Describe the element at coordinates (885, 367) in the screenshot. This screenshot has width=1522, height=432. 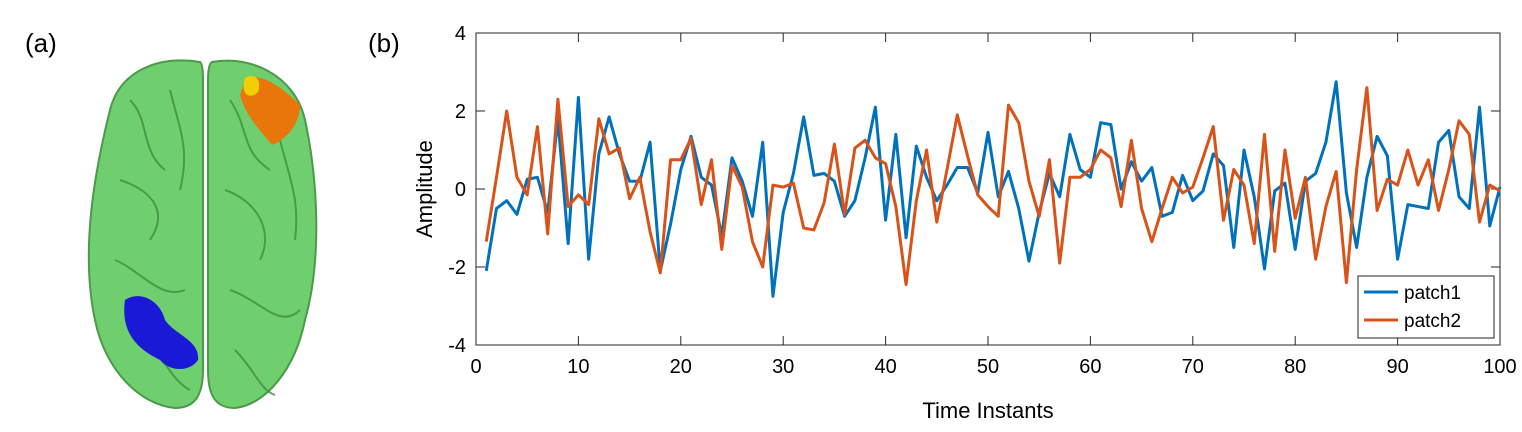
I see `x-tick-label: 40` at that location.